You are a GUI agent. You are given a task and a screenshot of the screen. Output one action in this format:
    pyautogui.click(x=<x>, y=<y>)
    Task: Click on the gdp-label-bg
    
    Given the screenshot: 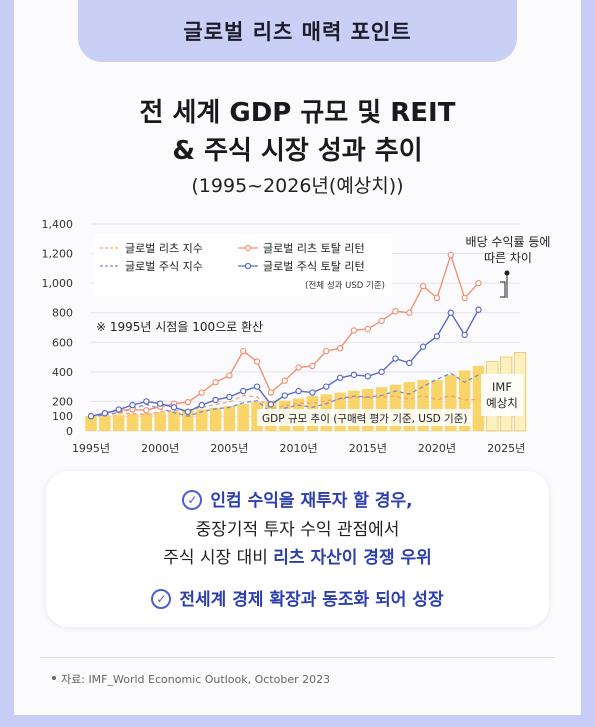 What is the action you would take?
    pyautogui.click(x=364, y=417)
    